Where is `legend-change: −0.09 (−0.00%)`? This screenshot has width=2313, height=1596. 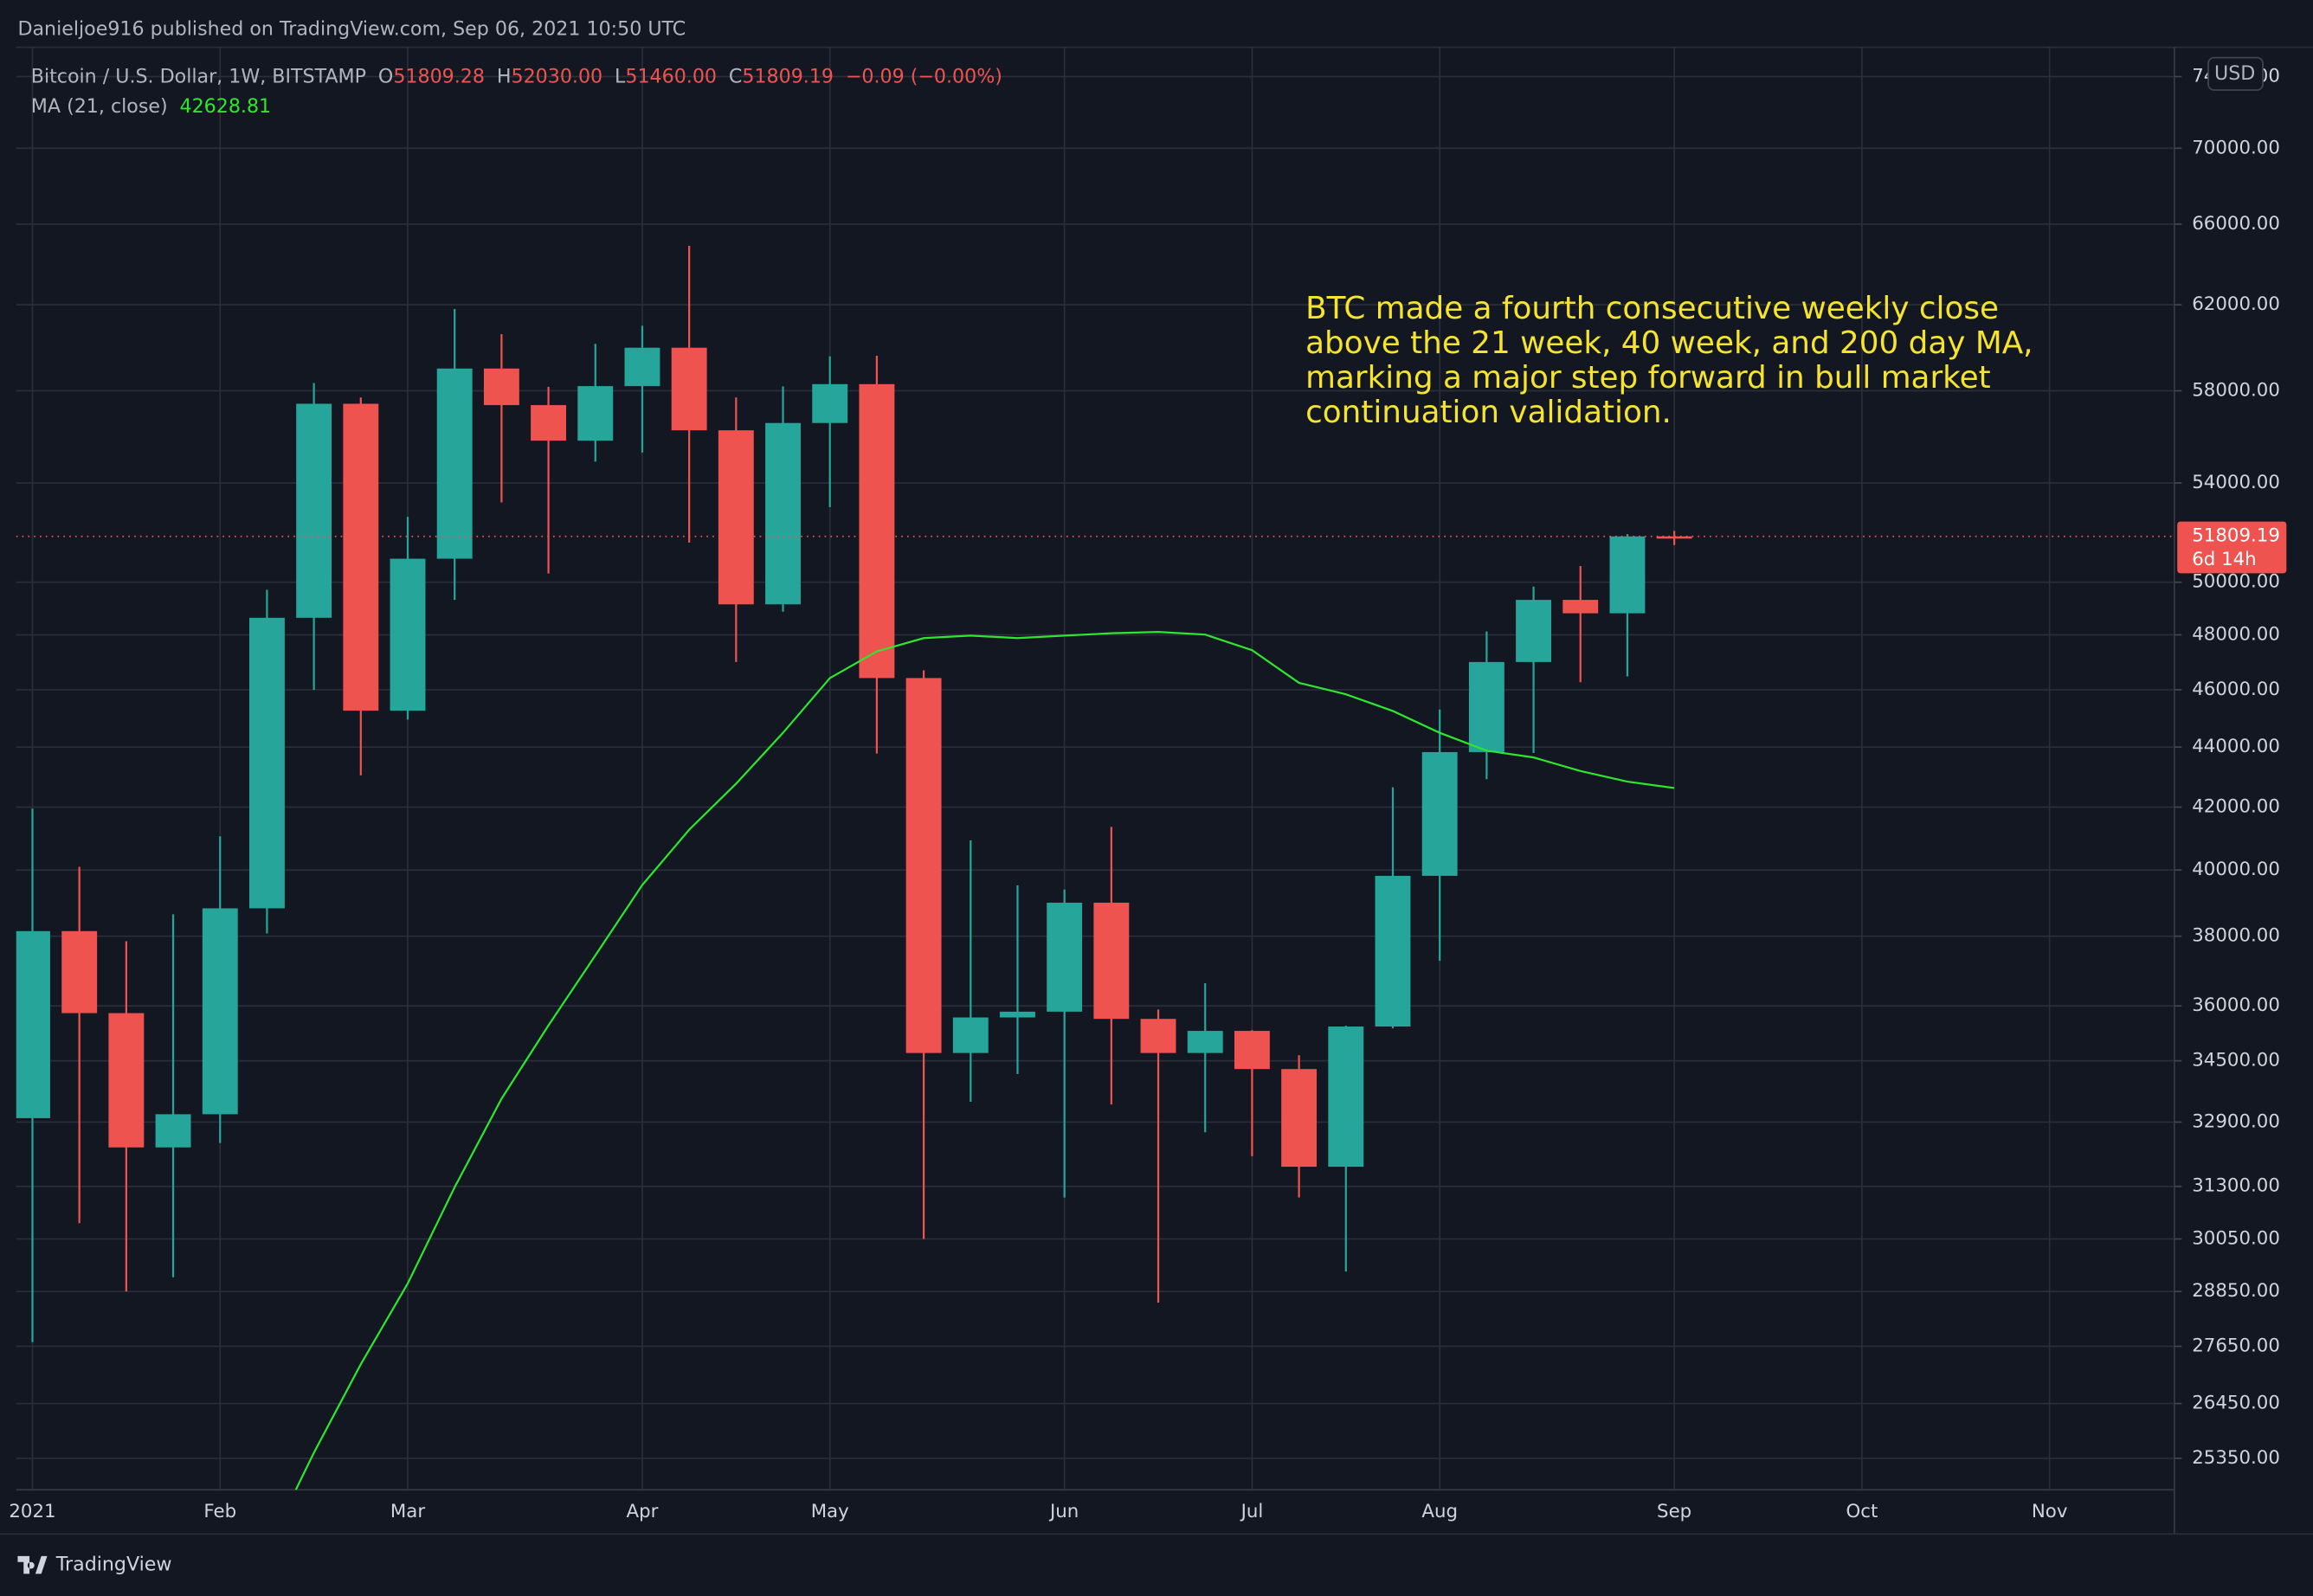
legend-change: −0.09 (−0.00%) is located at coordinates (924, 76).